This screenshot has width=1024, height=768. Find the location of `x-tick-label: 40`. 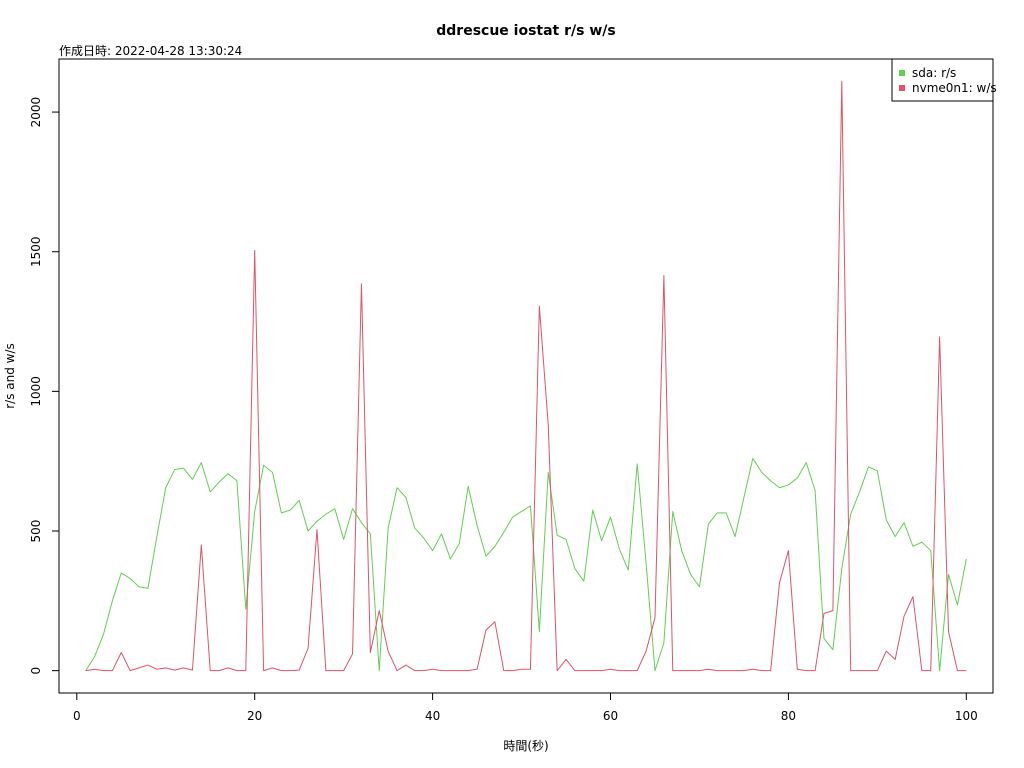

x-tick-label: 40 is located at coordinates (432, 716).